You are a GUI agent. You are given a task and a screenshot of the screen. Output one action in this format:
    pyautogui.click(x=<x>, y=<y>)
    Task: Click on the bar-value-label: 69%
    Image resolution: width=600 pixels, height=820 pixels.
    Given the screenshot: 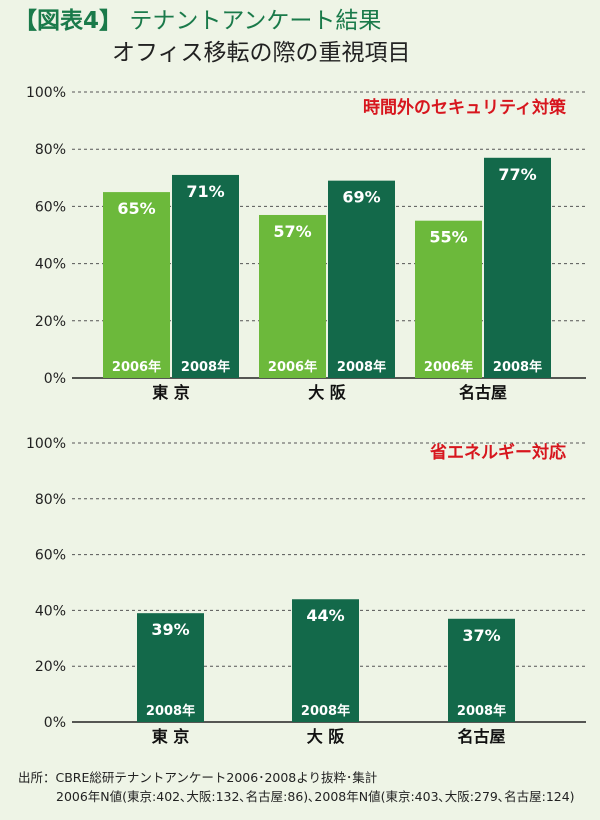 What is the action you would take?
    pyautogui.click(x=361, y=197)
    